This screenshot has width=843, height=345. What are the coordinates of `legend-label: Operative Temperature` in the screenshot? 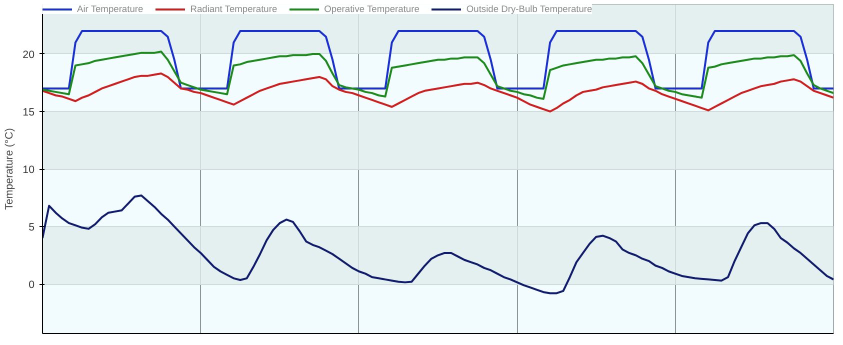 It's located at (372, 9).